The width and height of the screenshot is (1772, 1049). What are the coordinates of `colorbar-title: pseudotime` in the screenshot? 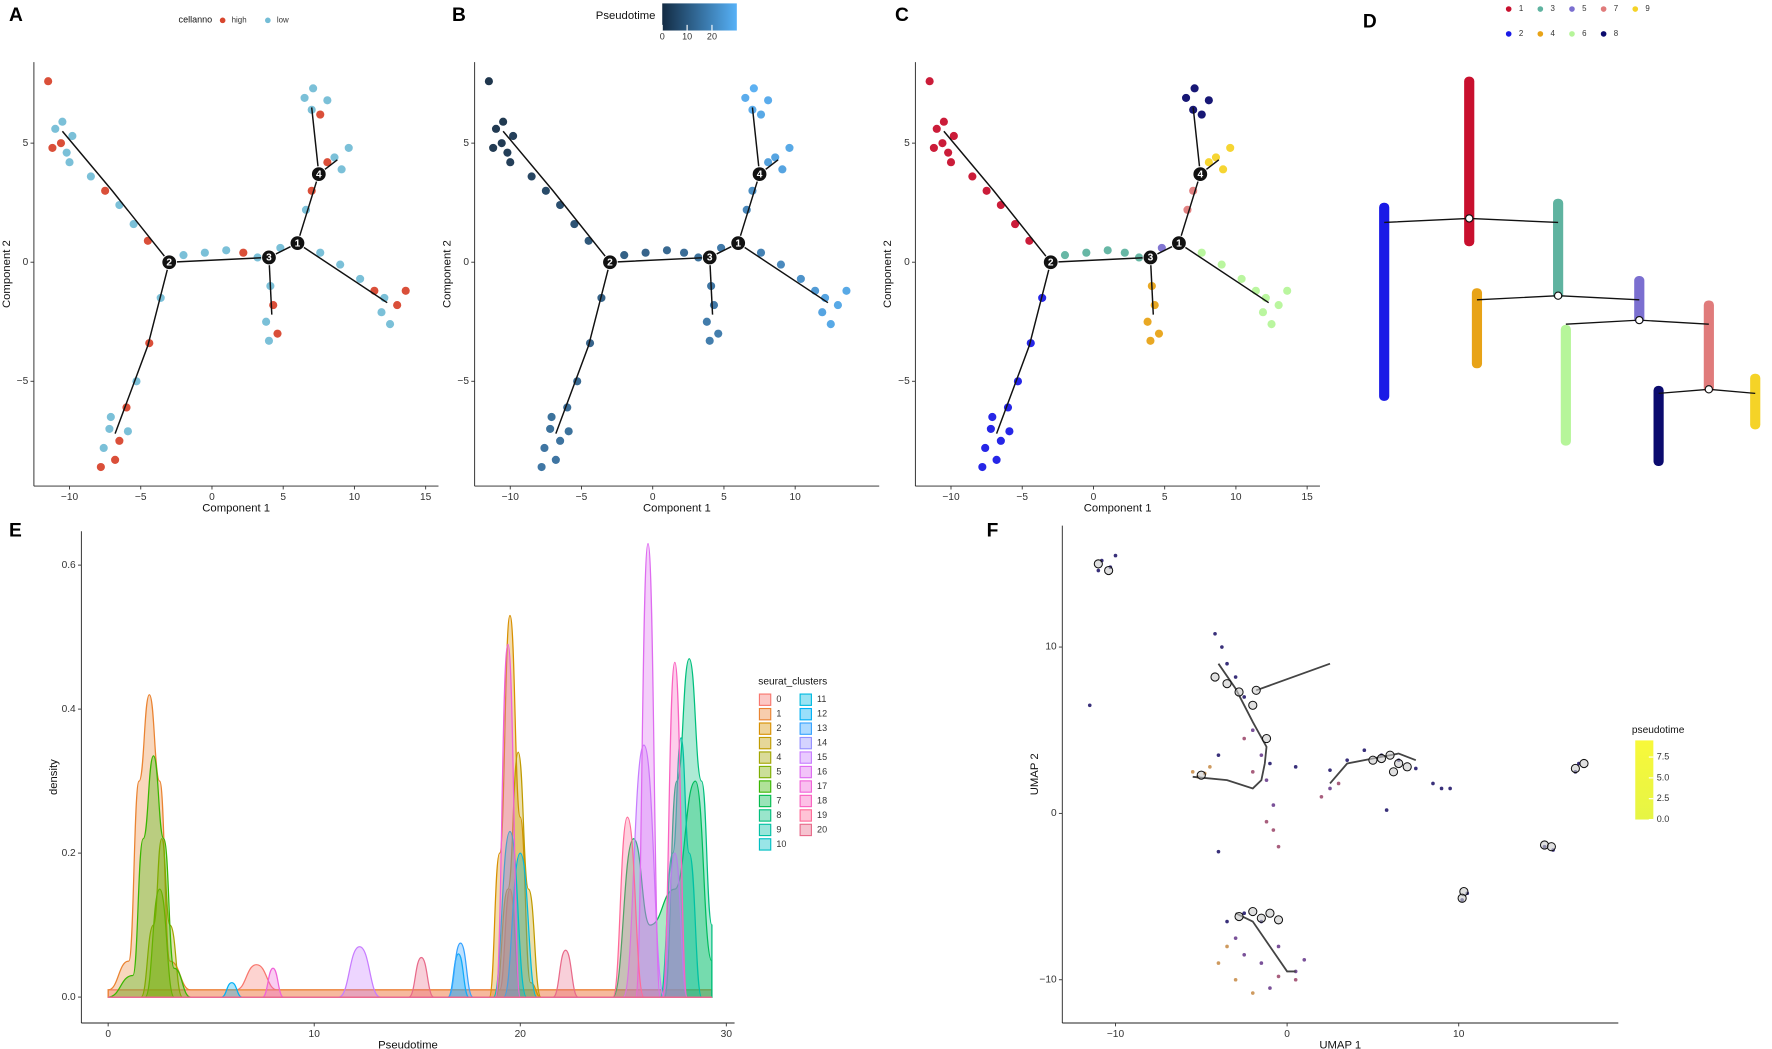 It's located at (1658, 730).